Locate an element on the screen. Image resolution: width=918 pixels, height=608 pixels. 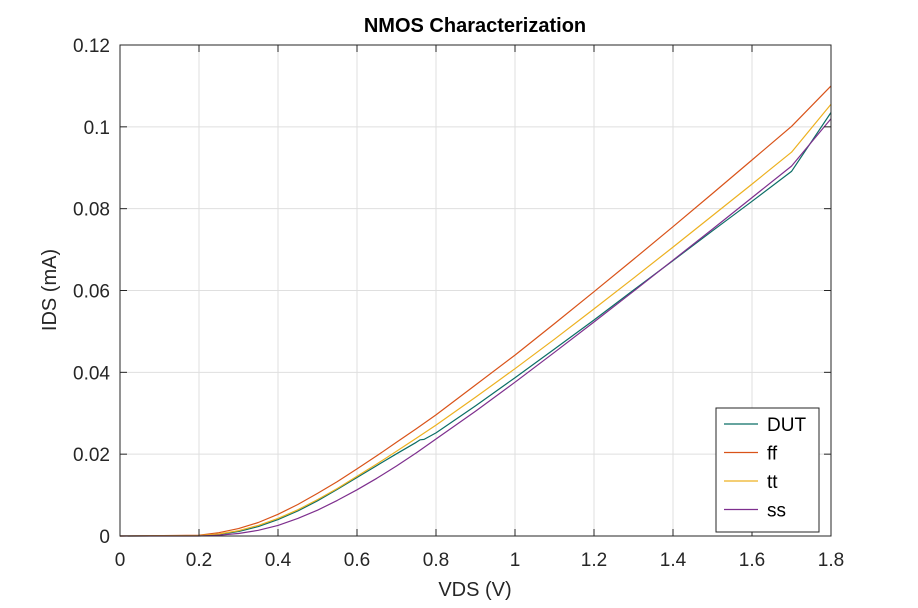
x-tick-labels: 0 0.2 0.4 0.6 0.8 1 1.2 1.4 1.6 1.8 is located at coordinates (480, 560).